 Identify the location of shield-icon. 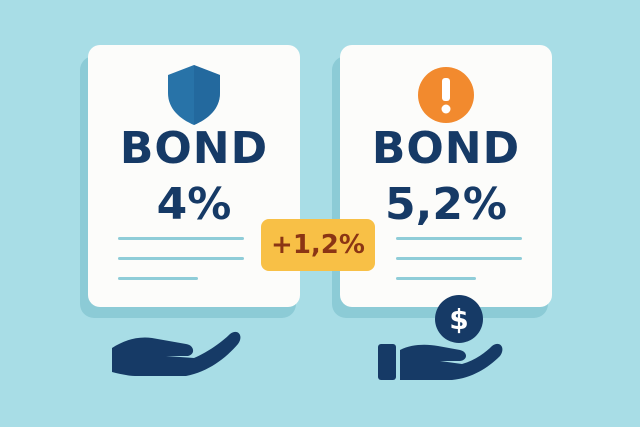
(194, 95).